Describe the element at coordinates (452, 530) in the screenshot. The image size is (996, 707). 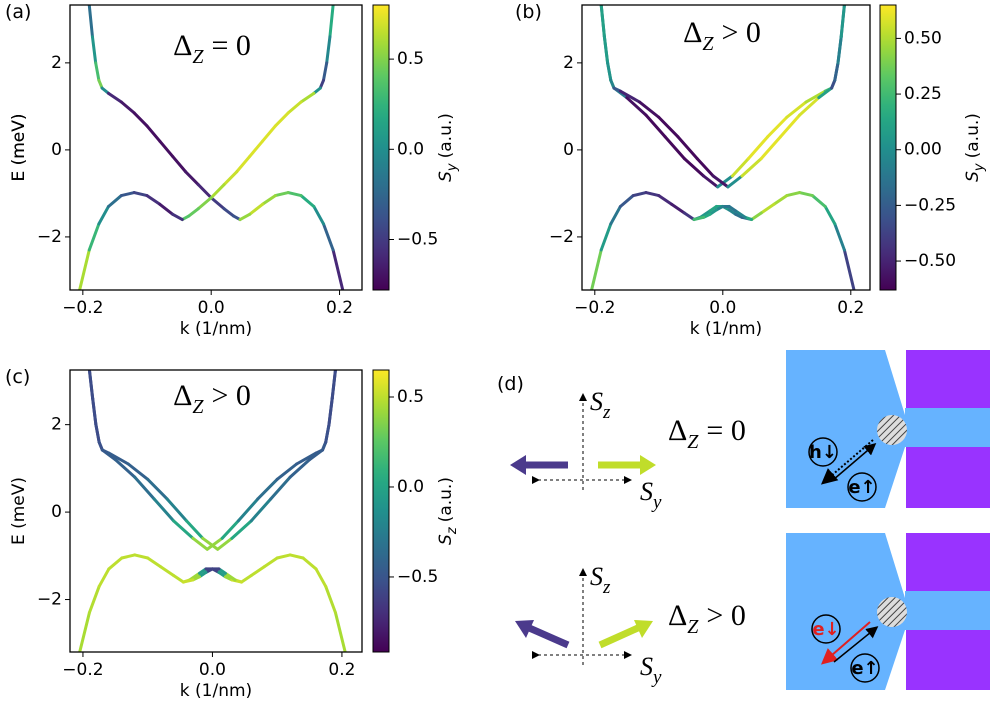
I see `subscript: z` at that location.